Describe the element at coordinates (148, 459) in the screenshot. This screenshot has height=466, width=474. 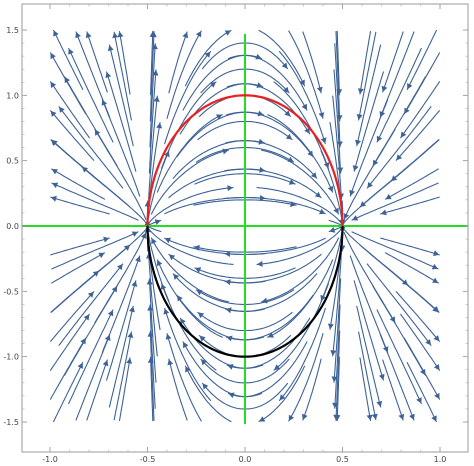
I see `x-tick-label: -0.5` at that location.